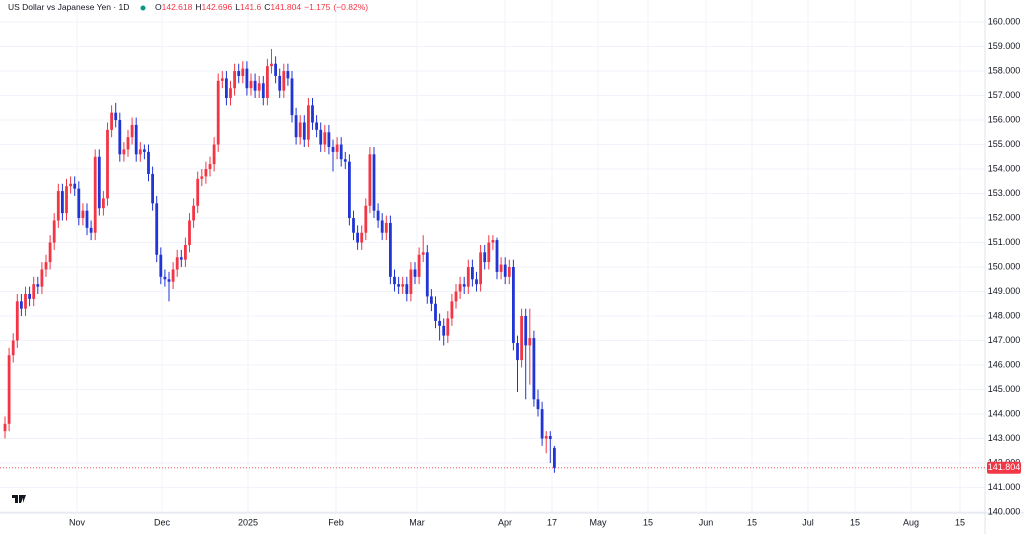 The height and width of the screenshot is (534, 1024). Describe the element at coordinates (1004, 242) in the screenshot. I see `y-tick-label: 151.000` at that location.